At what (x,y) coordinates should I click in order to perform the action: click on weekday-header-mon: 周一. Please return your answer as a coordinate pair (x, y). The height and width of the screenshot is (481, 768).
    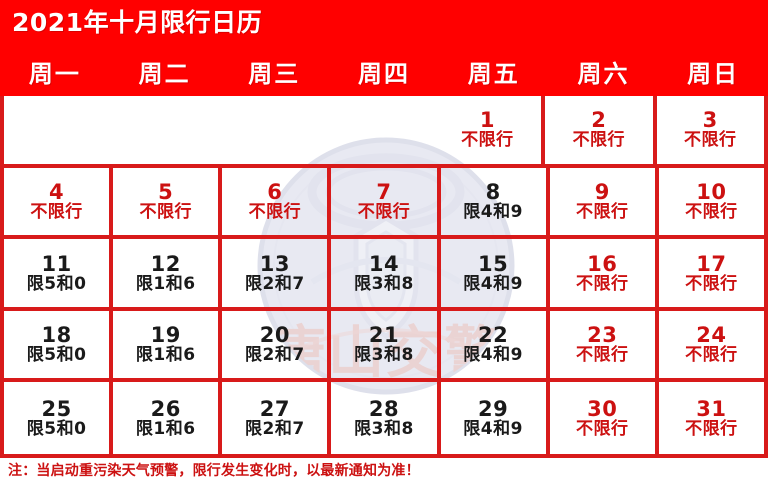
    Looking at the image, I should click on (54, 73).